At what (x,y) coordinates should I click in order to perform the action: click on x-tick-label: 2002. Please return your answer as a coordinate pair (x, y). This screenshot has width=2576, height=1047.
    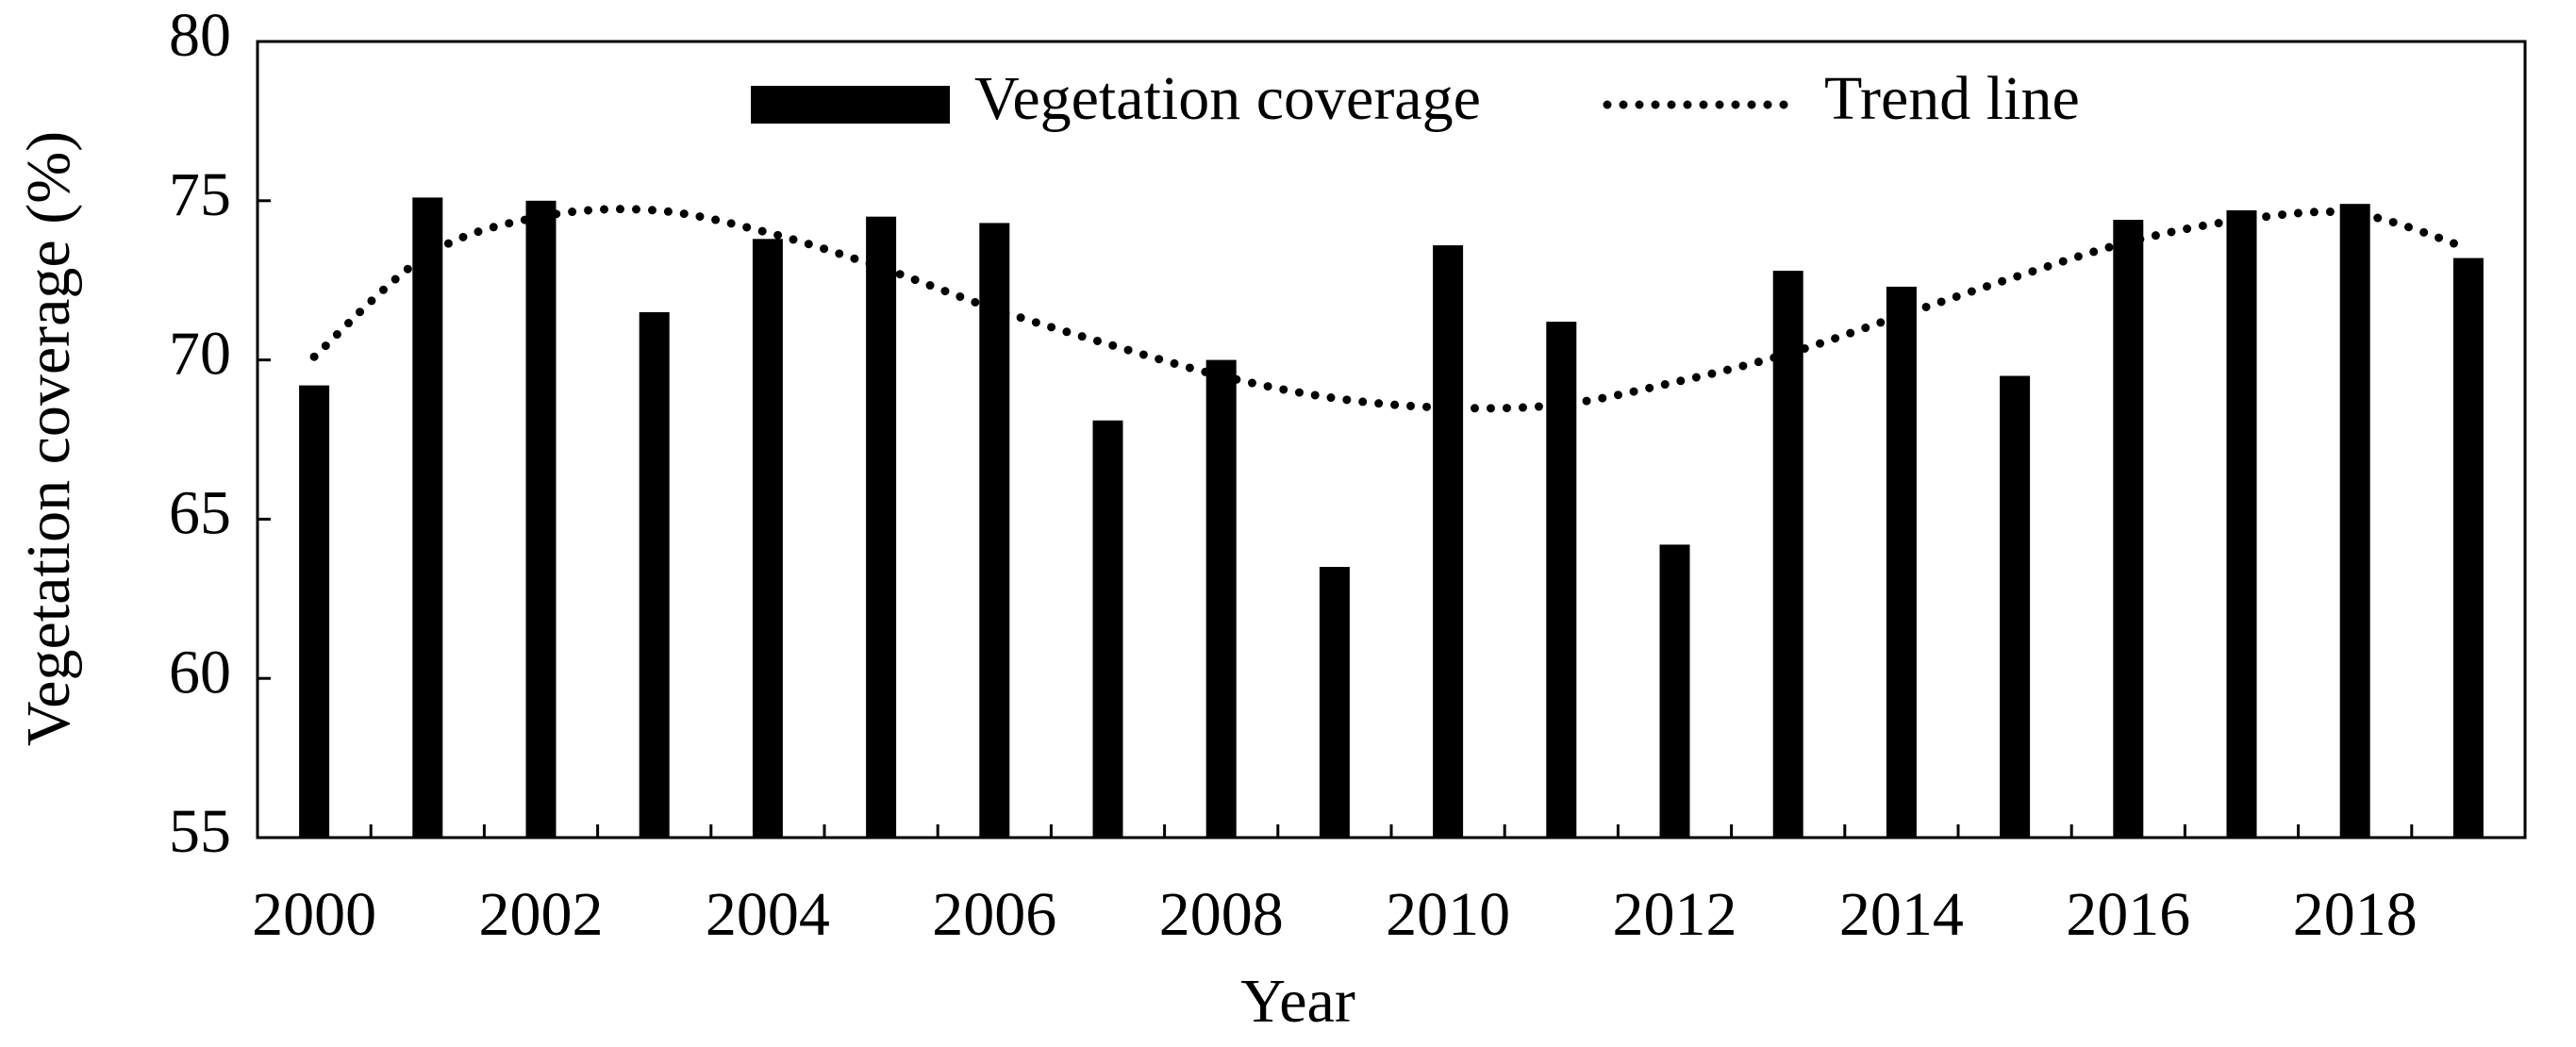
    Looking at the image, I should click on (542, 915).